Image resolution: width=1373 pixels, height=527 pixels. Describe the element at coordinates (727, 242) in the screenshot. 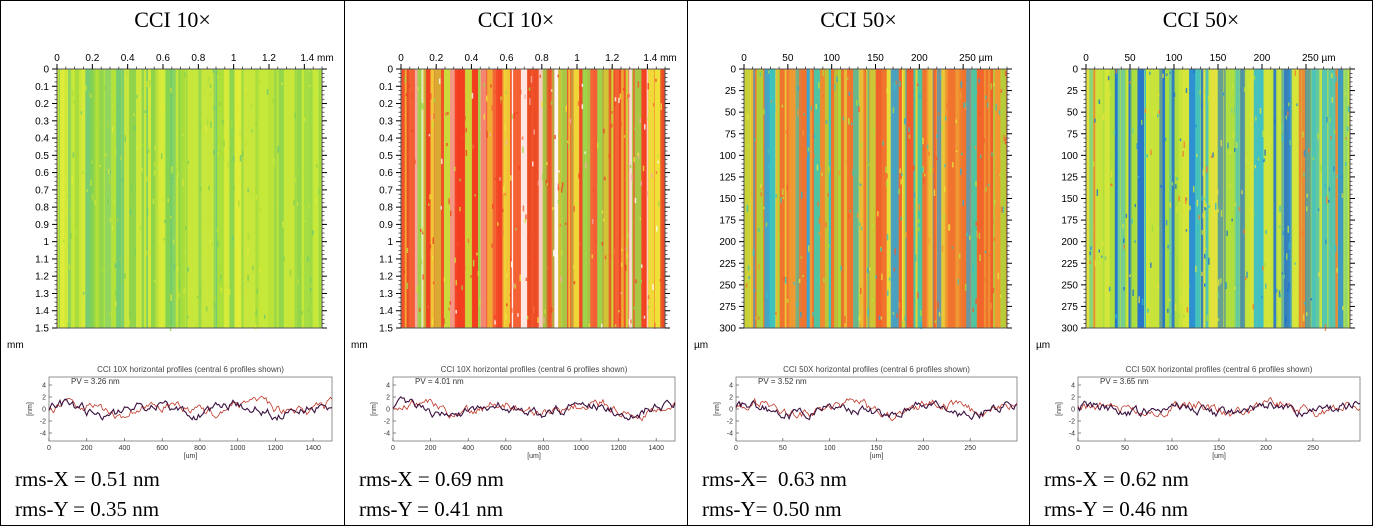

I see `y-tick-label: 200` at that location.